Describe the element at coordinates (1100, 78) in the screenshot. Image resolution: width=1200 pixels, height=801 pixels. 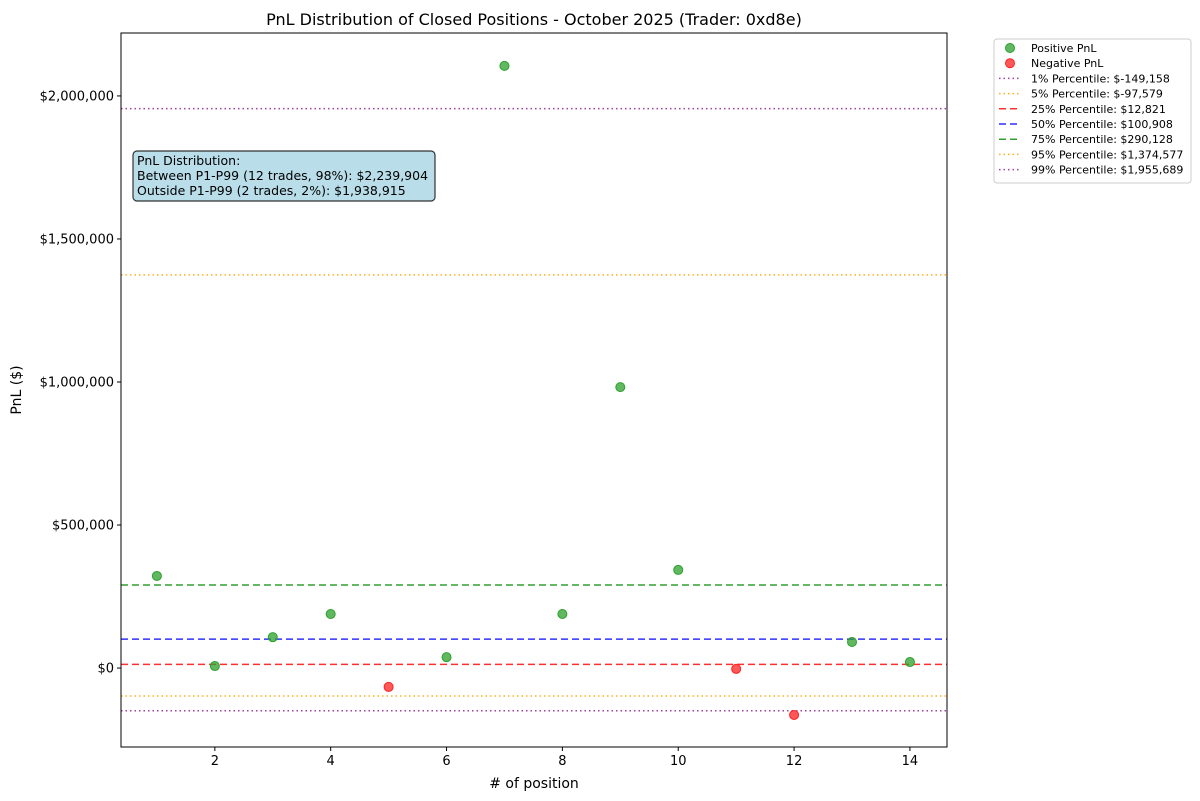
I see `legend-label: 1% Percentile: $-149,158` at that location.